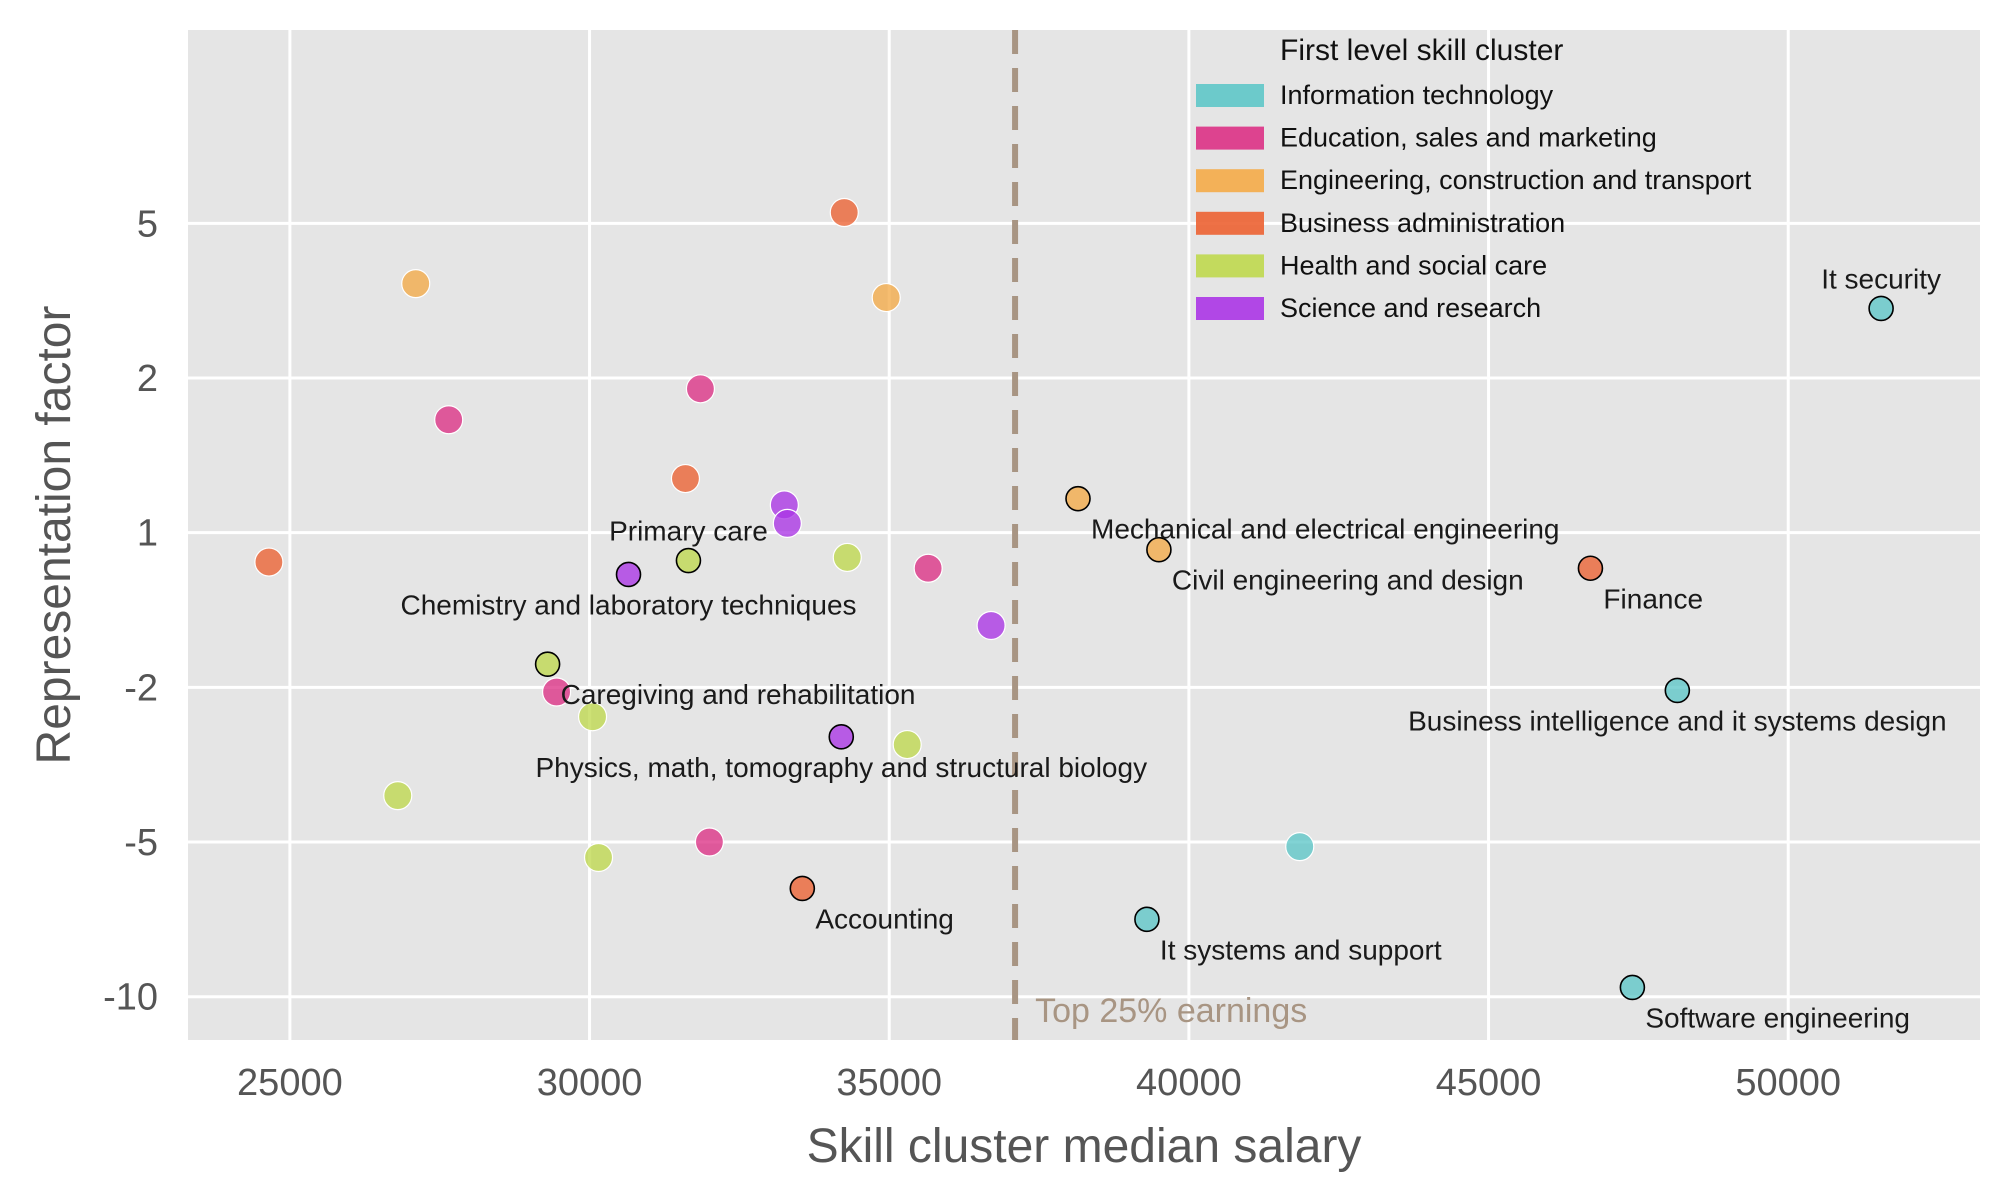 Image resolution: width=2000 pixels, height=1200 pixels. I want to click on point-annotation: Civil engineering and design, so click(1348, 580).